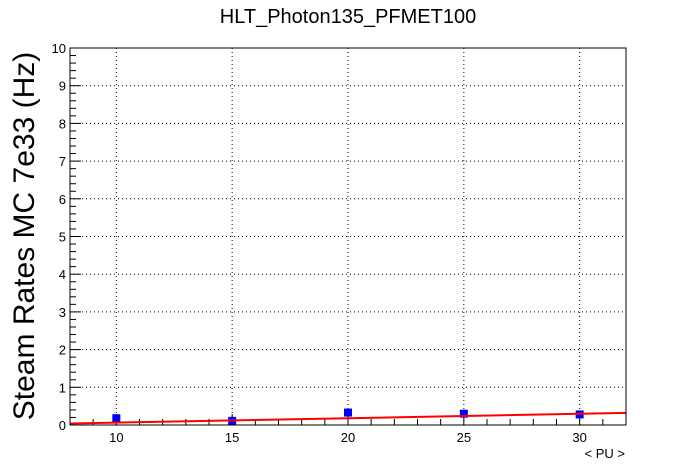 The image size is (696, 472). Describe the element at coordinates (464, 437) in the screenshot. I see `x-tick-label: 25` at that location.